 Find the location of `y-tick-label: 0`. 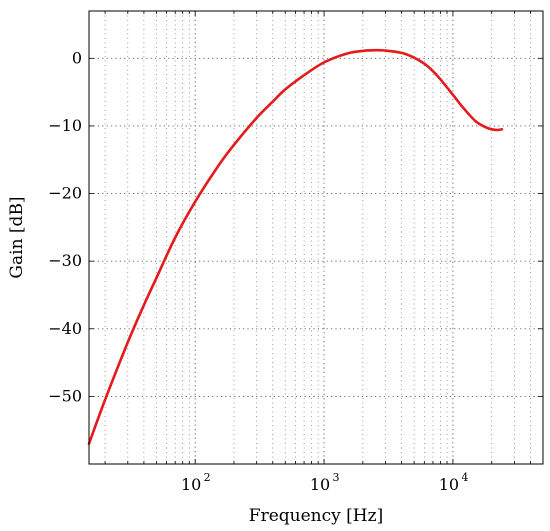

y-tick-label: 0 is located at coordinates (77, 57).